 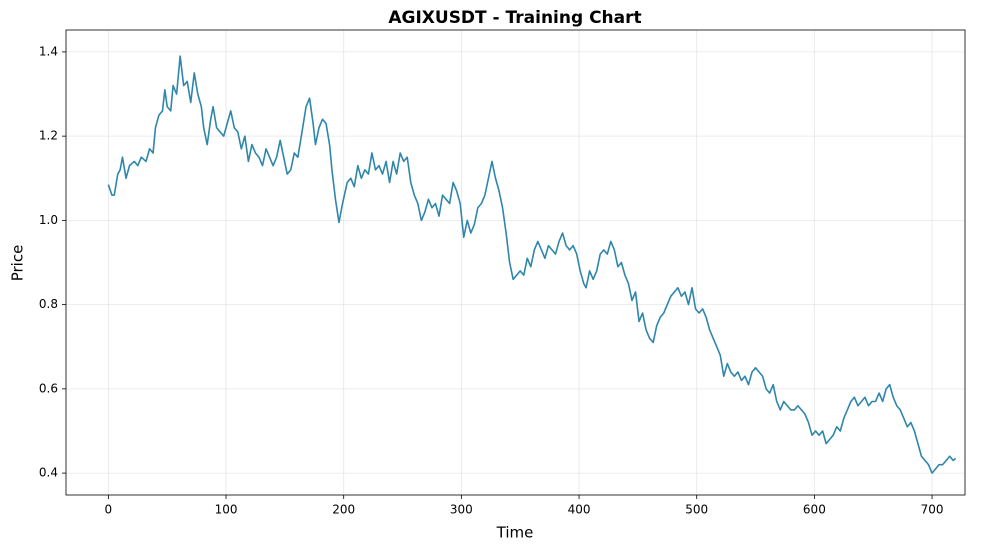 What do you see at coordinates (514, 18) in the screenshot?
I see `chart-title: AGIXUSDT - Training Chart` at bounding box center [514, 18].